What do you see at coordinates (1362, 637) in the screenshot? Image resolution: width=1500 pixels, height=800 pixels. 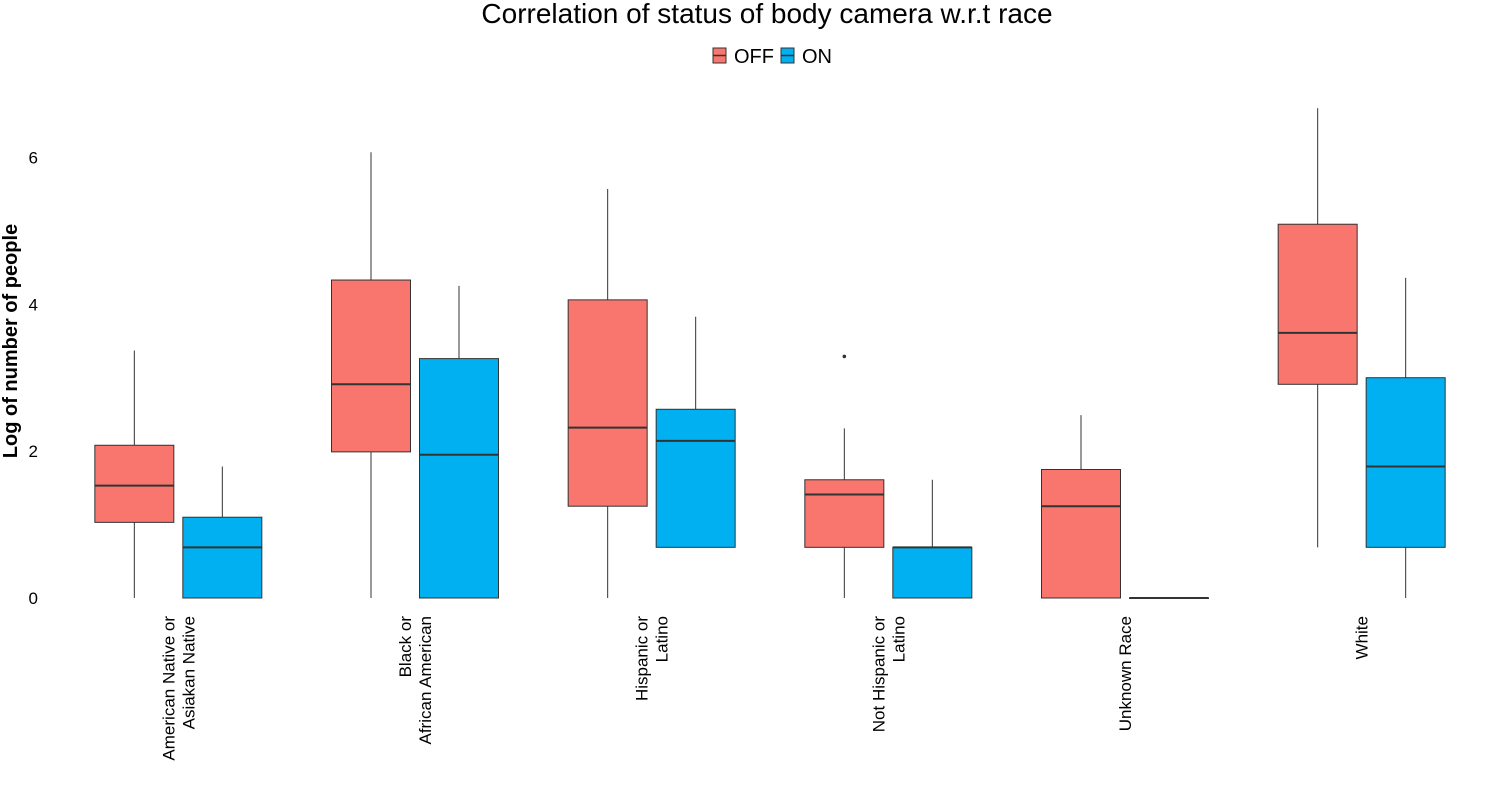 I see `x-category-label: White` at bounding box center [1362, 637].